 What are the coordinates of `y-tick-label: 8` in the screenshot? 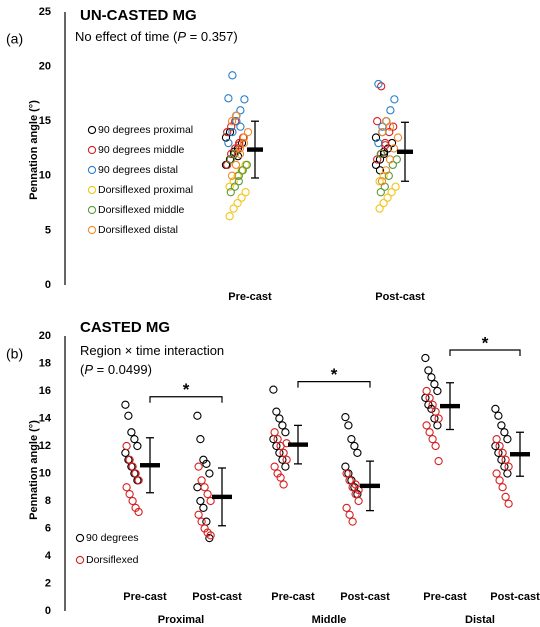 It's located at (48, 501).